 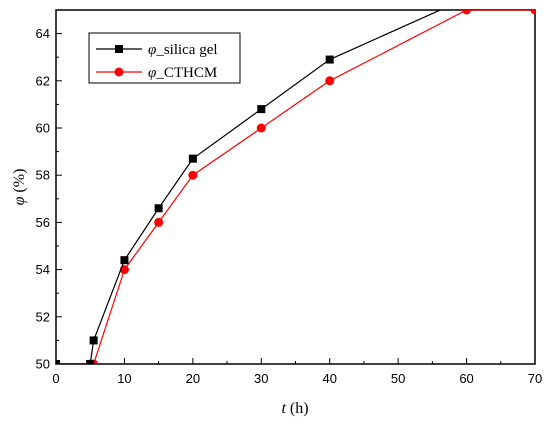 I want to click on y-tick-label: 58, so click(x=43, y=175).